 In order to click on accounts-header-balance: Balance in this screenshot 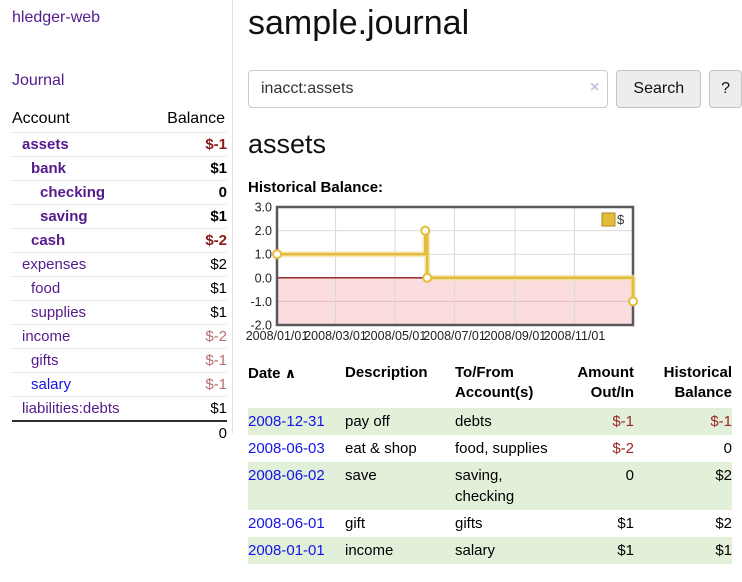, I will do `click(196, 118)`.